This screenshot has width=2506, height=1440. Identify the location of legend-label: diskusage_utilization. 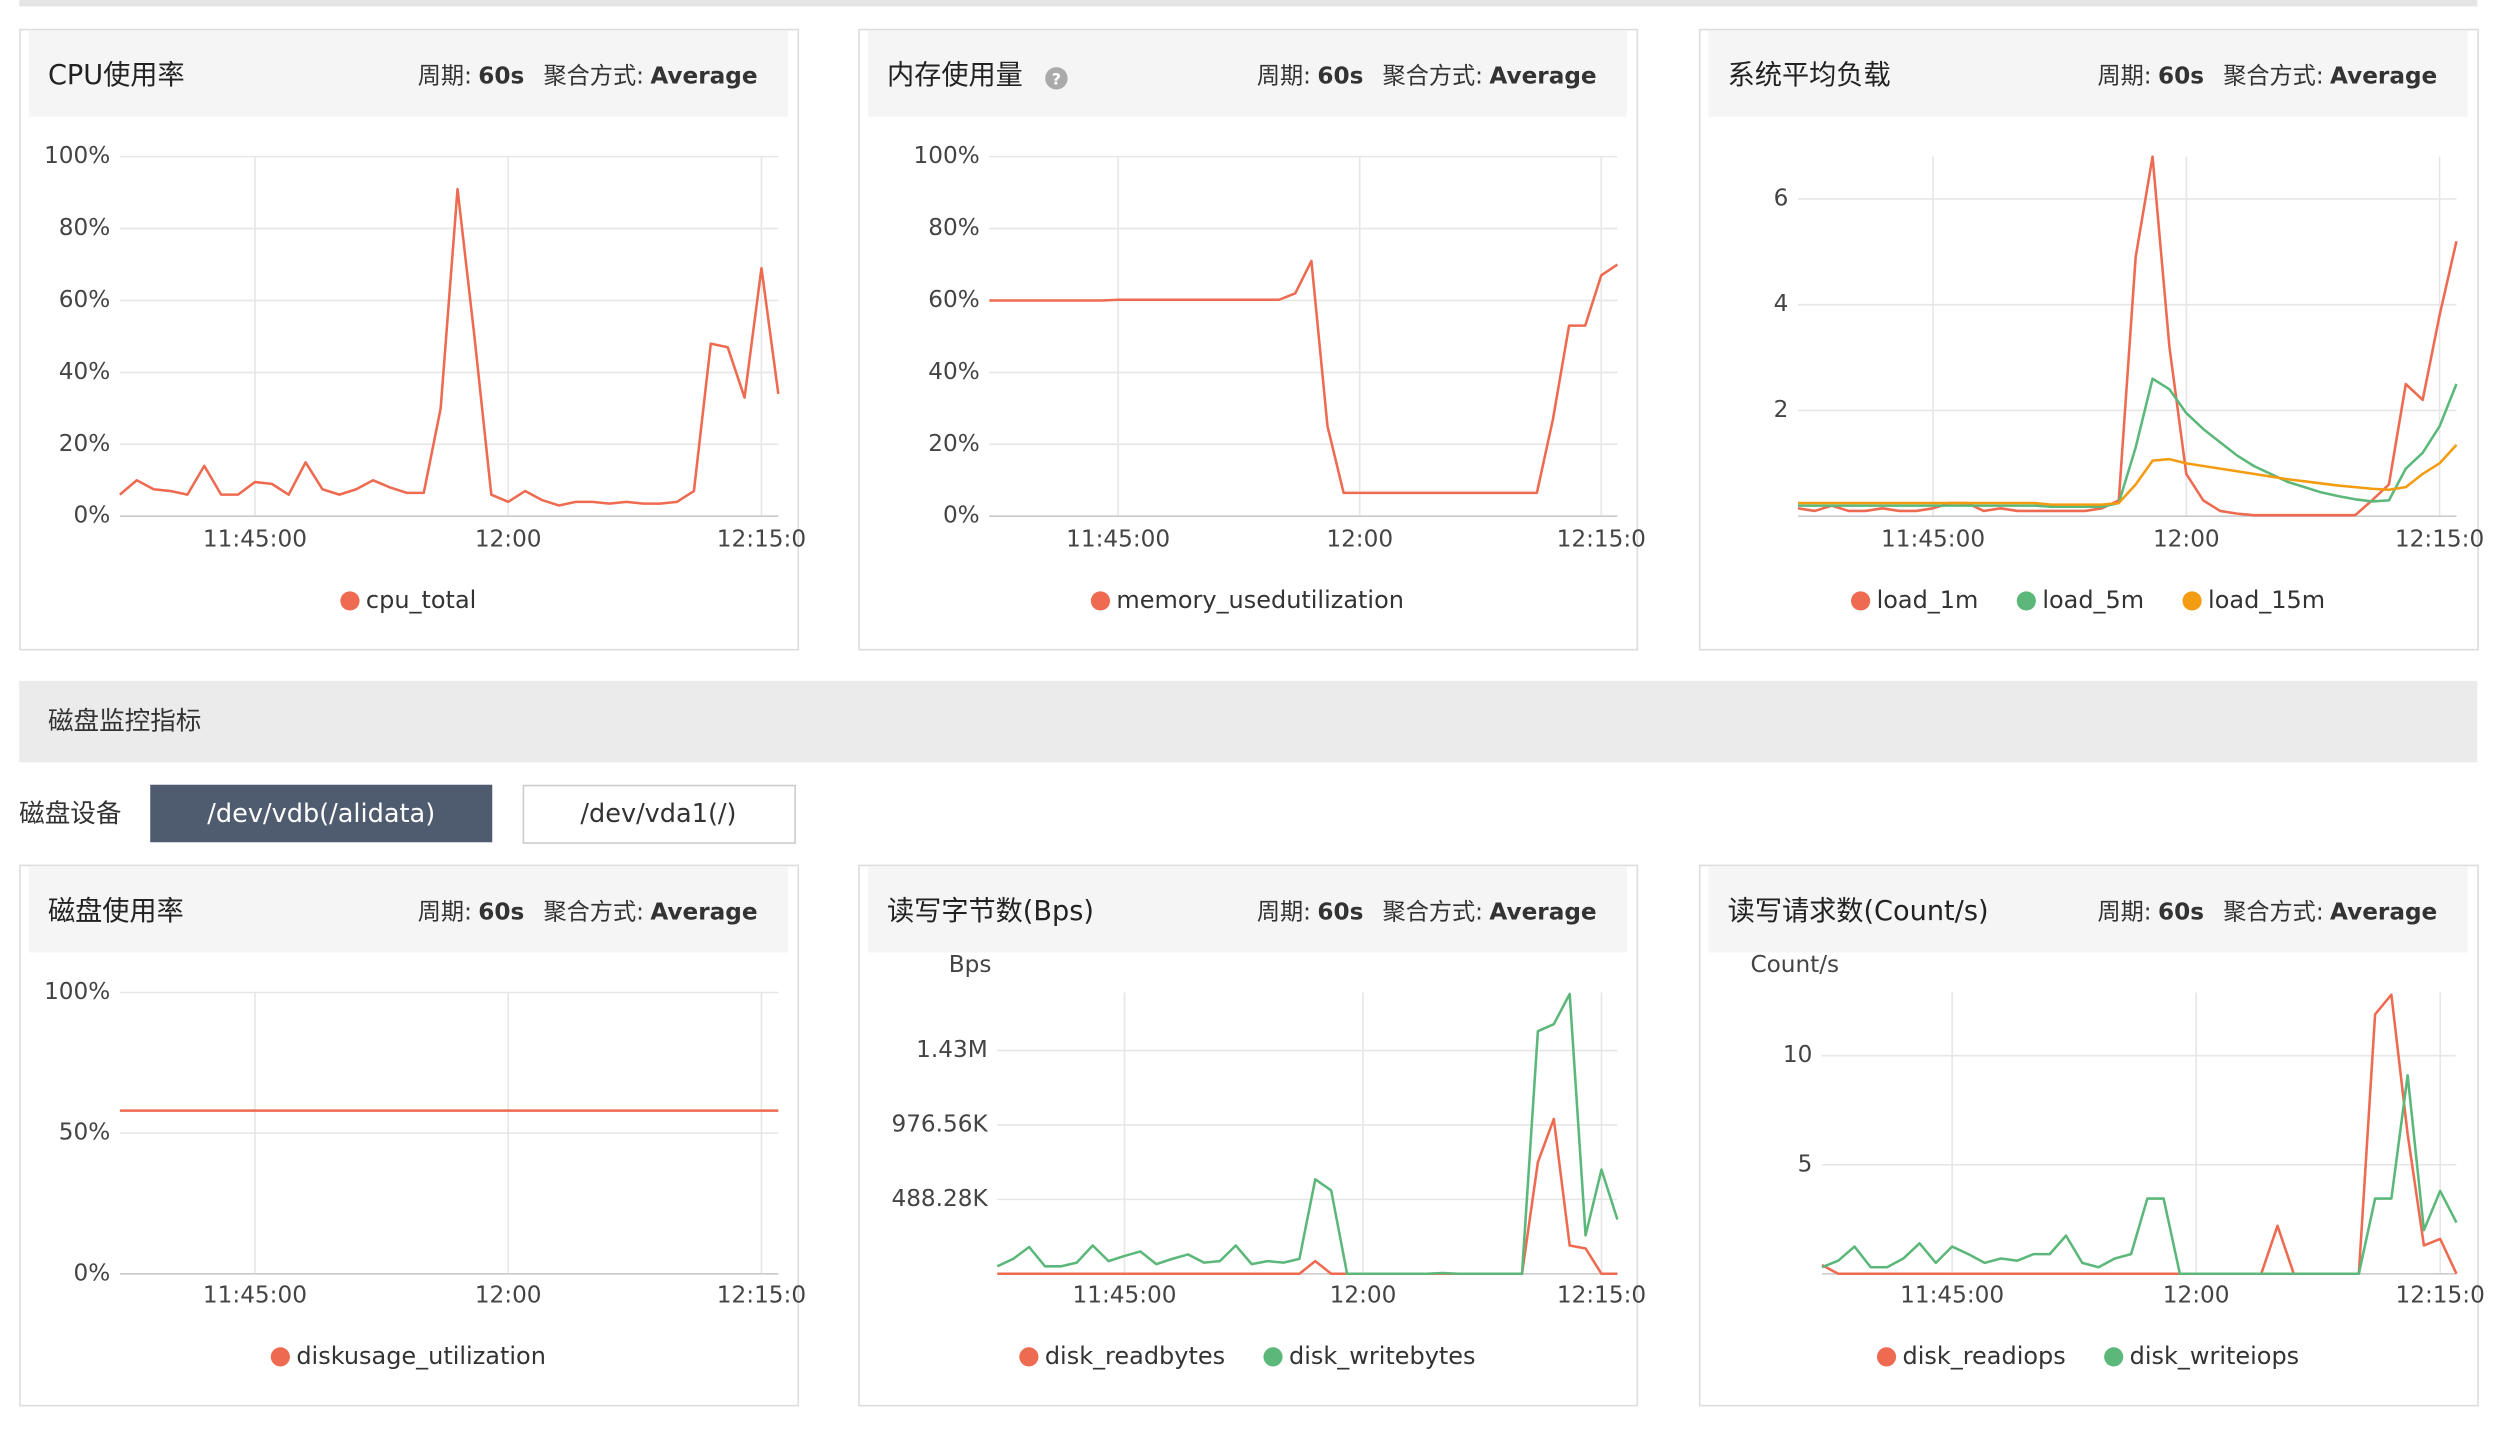
(421, 1356).